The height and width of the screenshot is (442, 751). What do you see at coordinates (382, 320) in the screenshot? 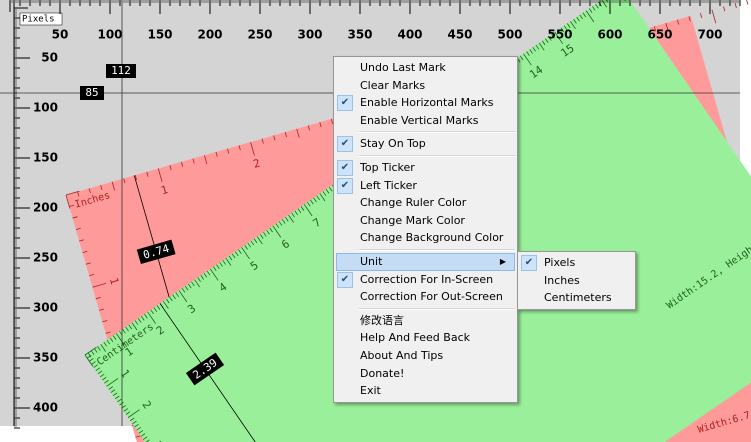
I see `menu-item-label: 修改语言` at bounding box center [382, 320].